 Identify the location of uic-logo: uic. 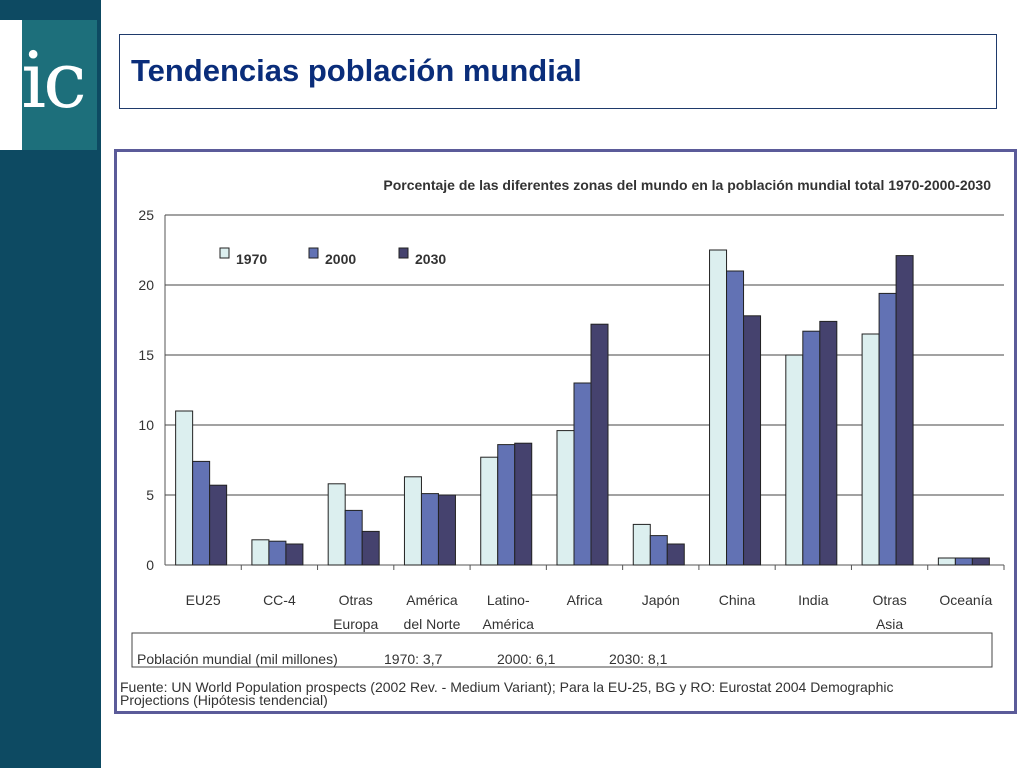
(48, 85).